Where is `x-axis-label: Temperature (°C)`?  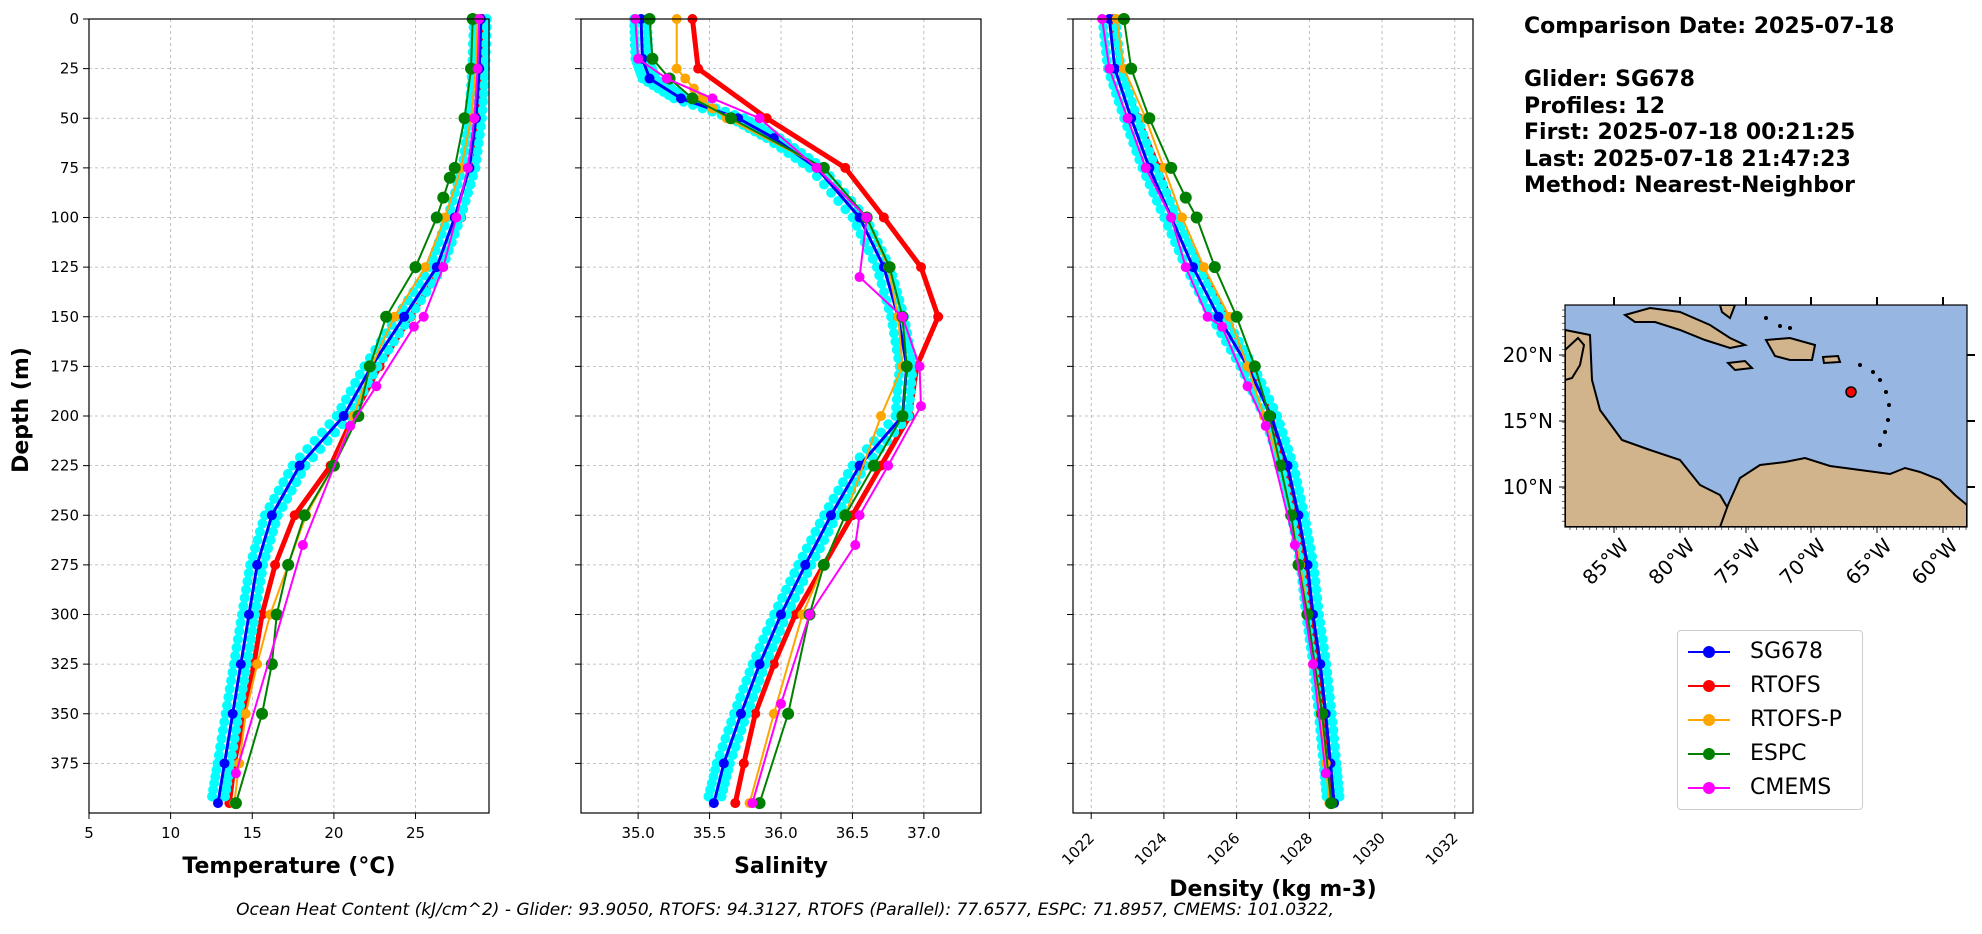 x-axis-label: Temperature (°C) is located at coordinates (288, 866).